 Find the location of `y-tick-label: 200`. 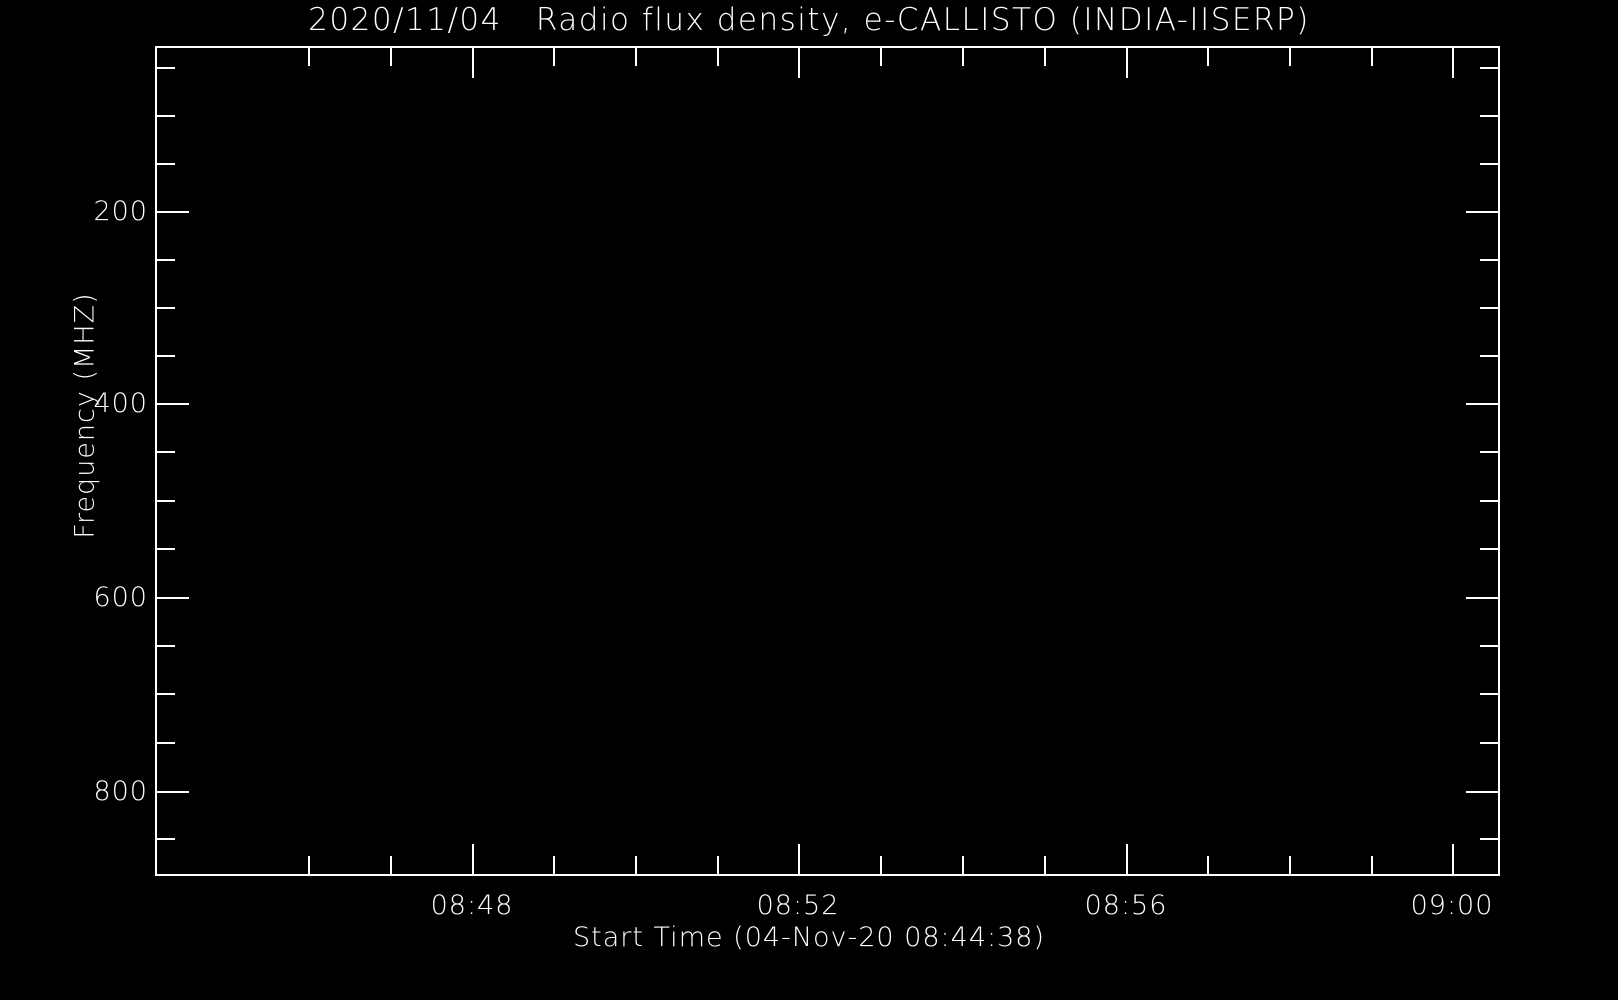

y-tick-label: 200 is located at coordinates (120, 211).